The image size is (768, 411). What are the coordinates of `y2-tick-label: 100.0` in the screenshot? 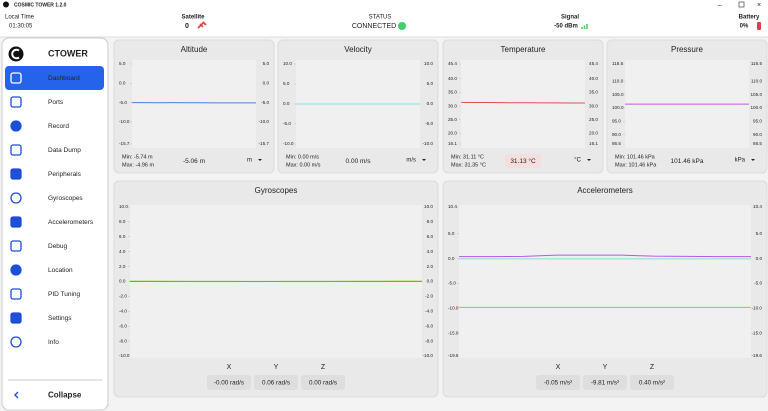 It's located at (757, 107).